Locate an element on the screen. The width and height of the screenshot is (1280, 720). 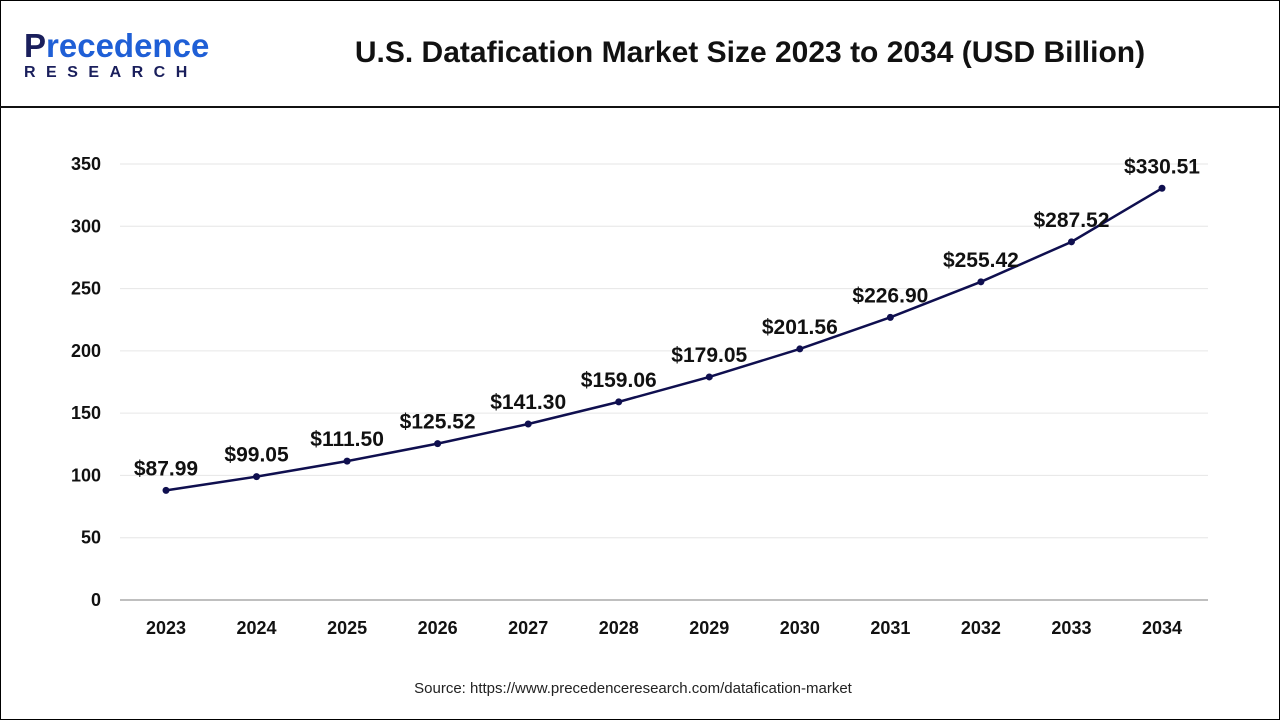
data-label: $201.56 is located at coordinates (800, 327).